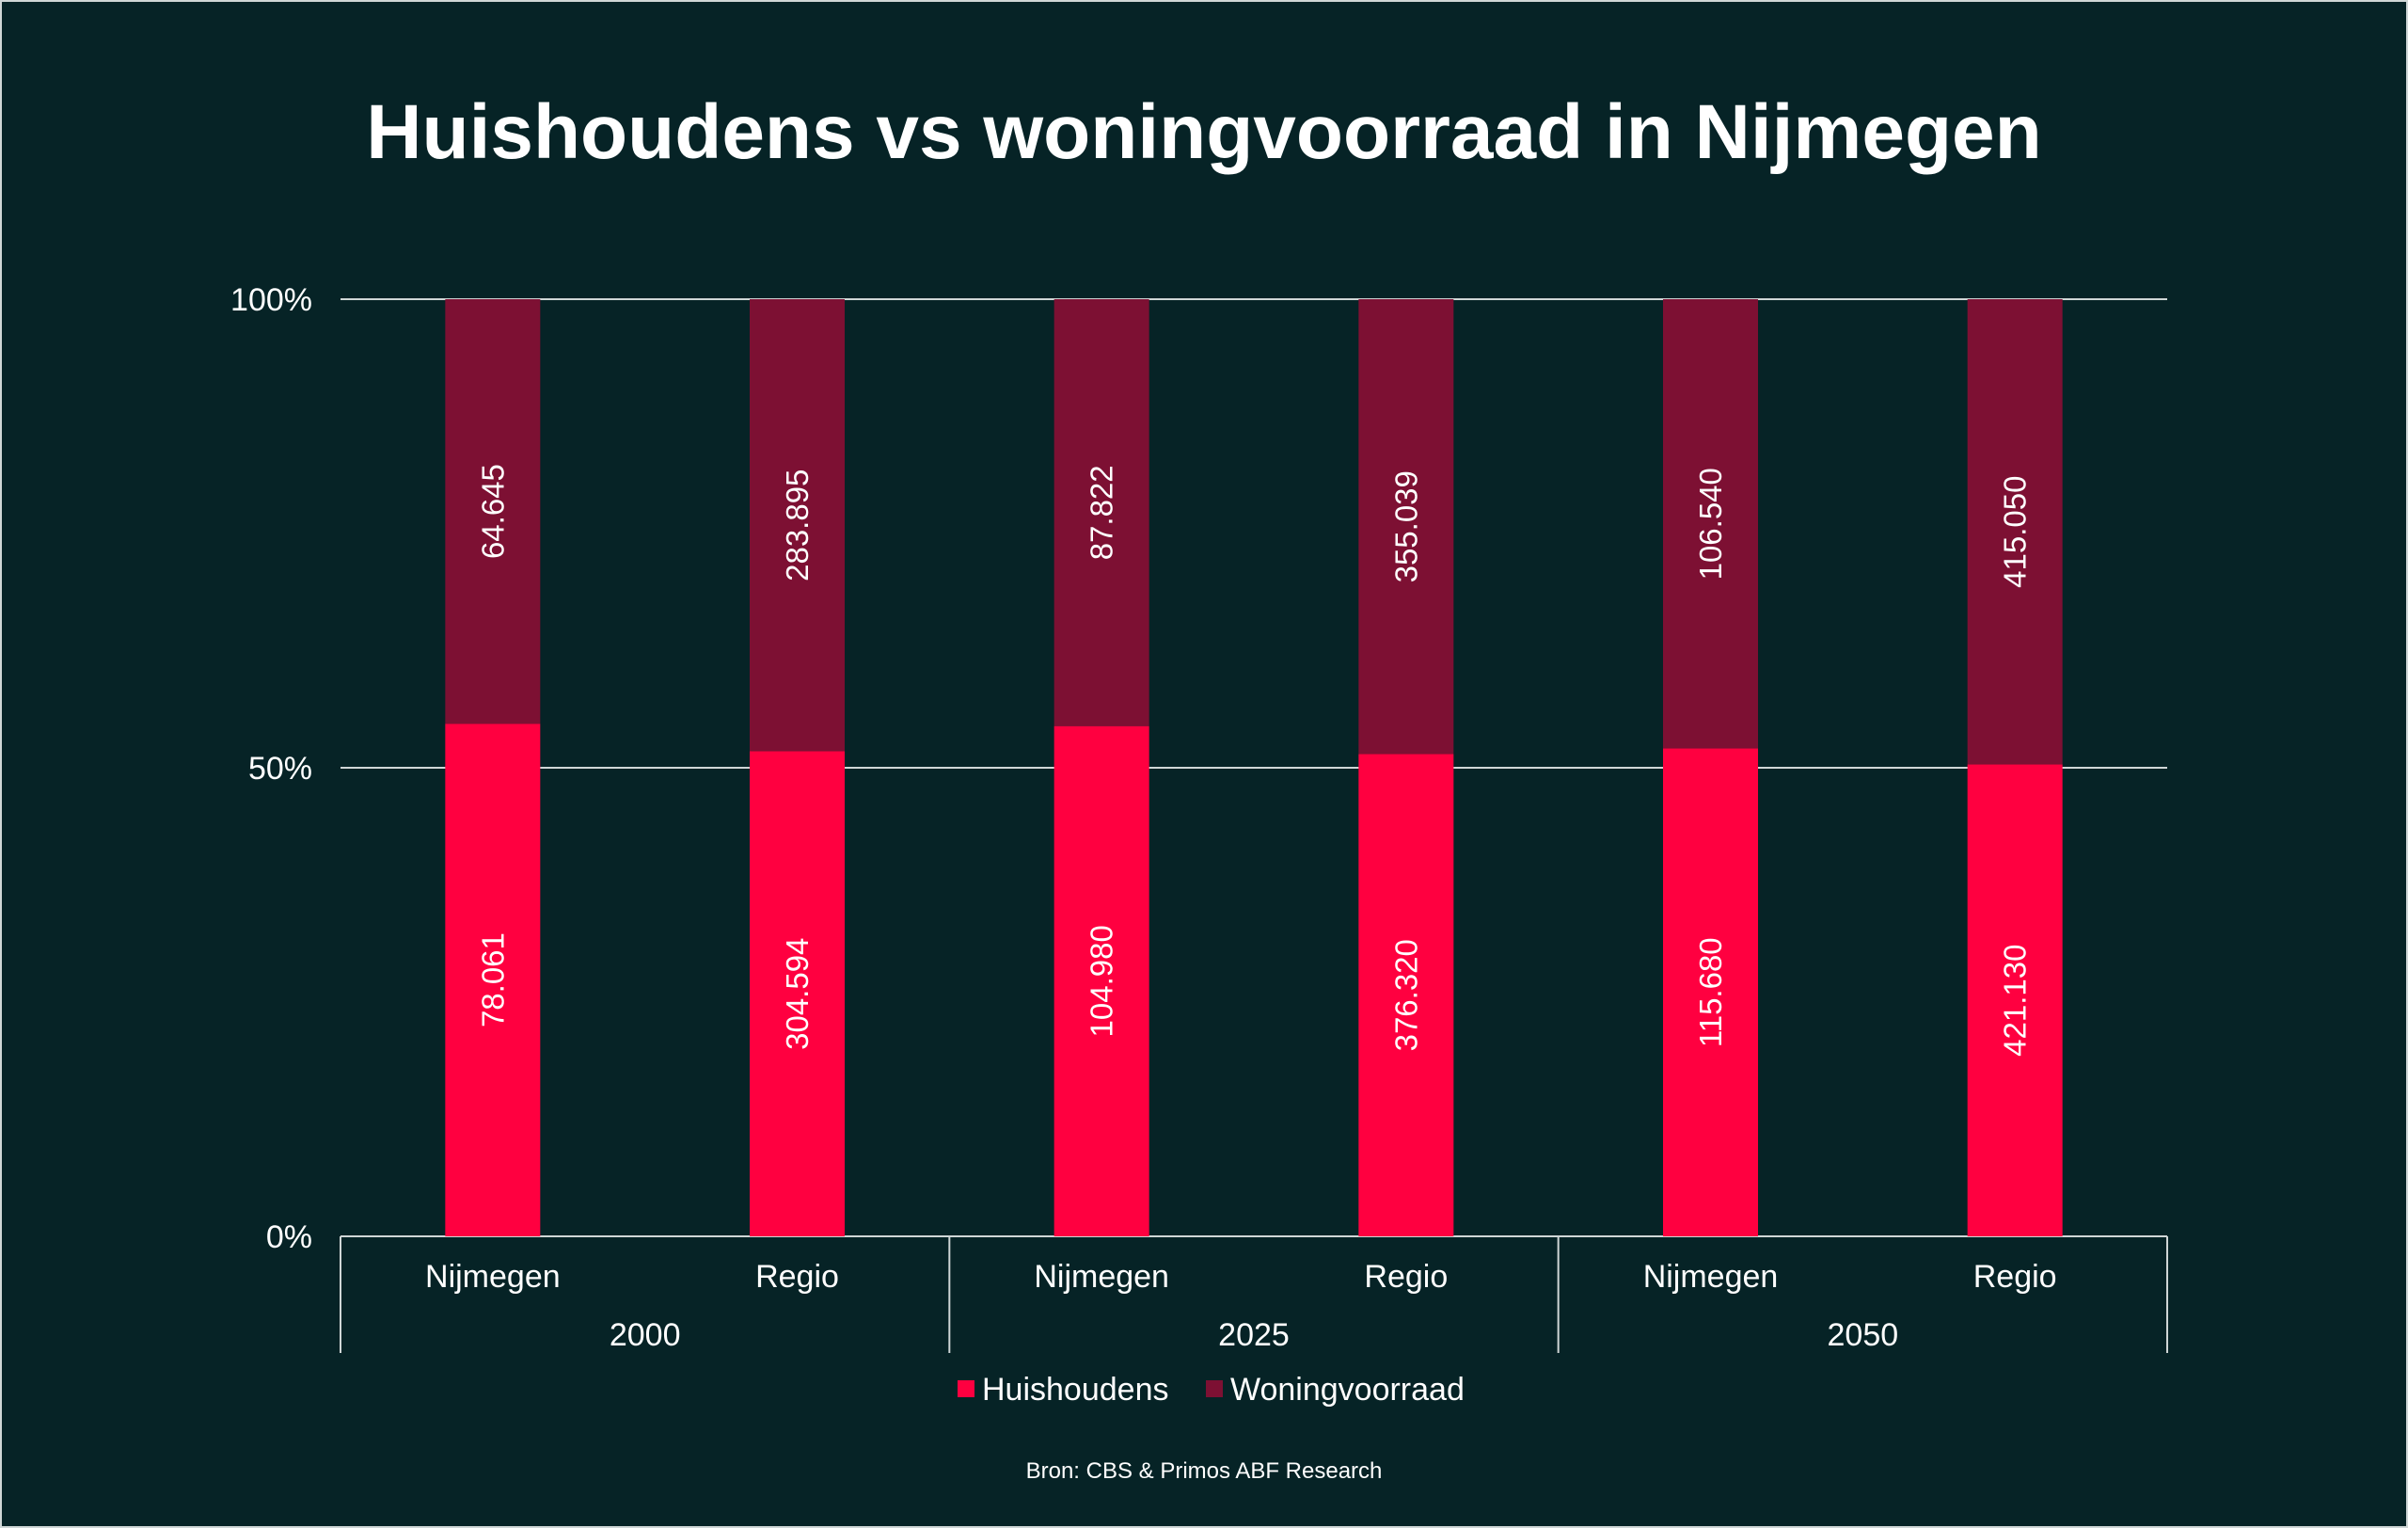  I want to click on data-label-huishoudens: 78.061, so click(493, 979).